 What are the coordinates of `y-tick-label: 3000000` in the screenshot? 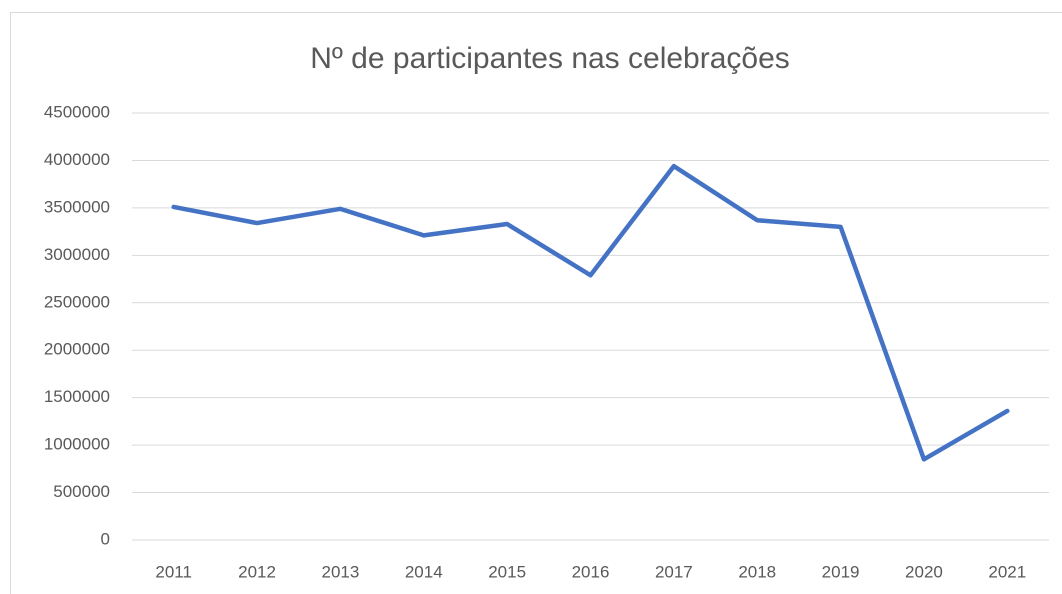 It's located at (77, 254).